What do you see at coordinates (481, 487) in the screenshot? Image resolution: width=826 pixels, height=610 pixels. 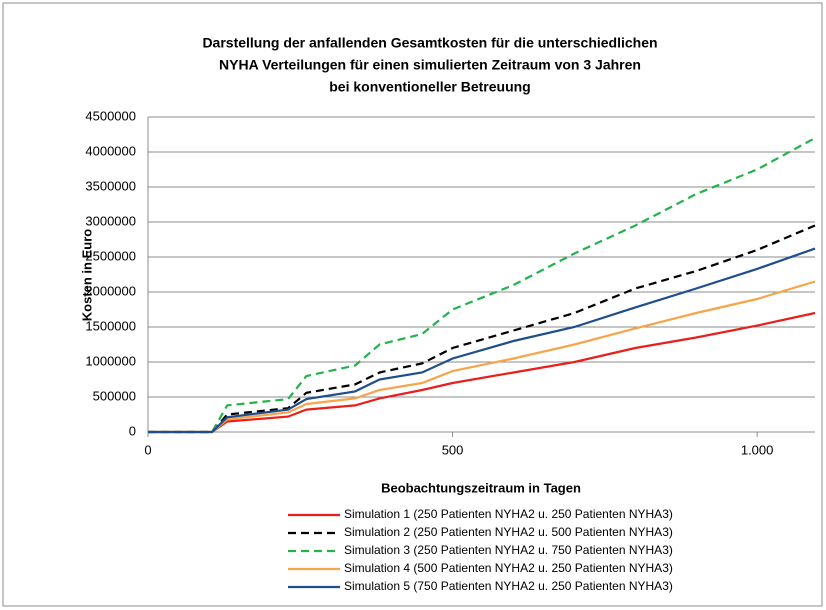 I see `x-axis-title: Beobachtungszeitraum in Tagen` at bounding box center [481, 487].